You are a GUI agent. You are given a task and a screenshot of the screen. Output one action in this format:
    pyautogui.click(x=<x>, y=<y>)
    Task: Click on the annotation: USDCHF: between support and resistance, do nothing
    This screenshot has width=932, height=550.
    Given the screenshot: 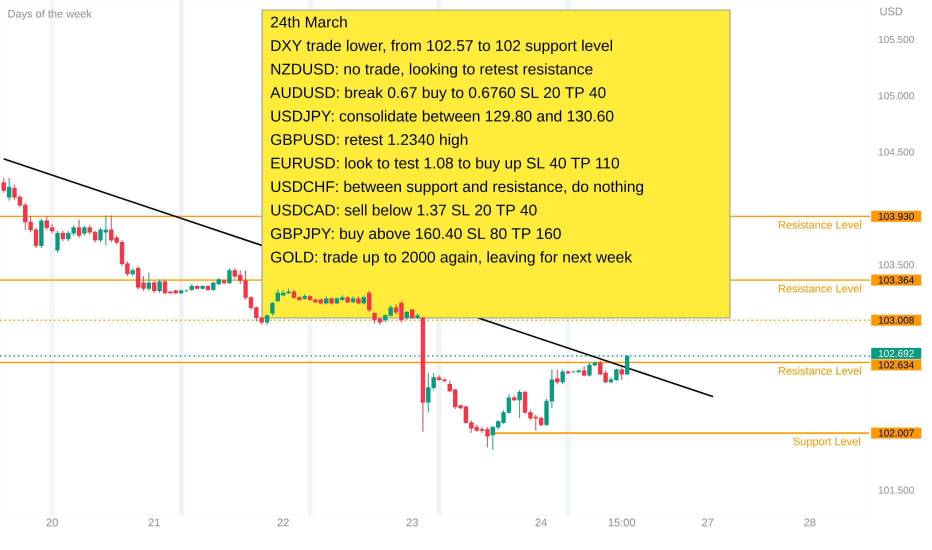 What is the action you would take?
    pyautogui.click(x=457, y=188)
    